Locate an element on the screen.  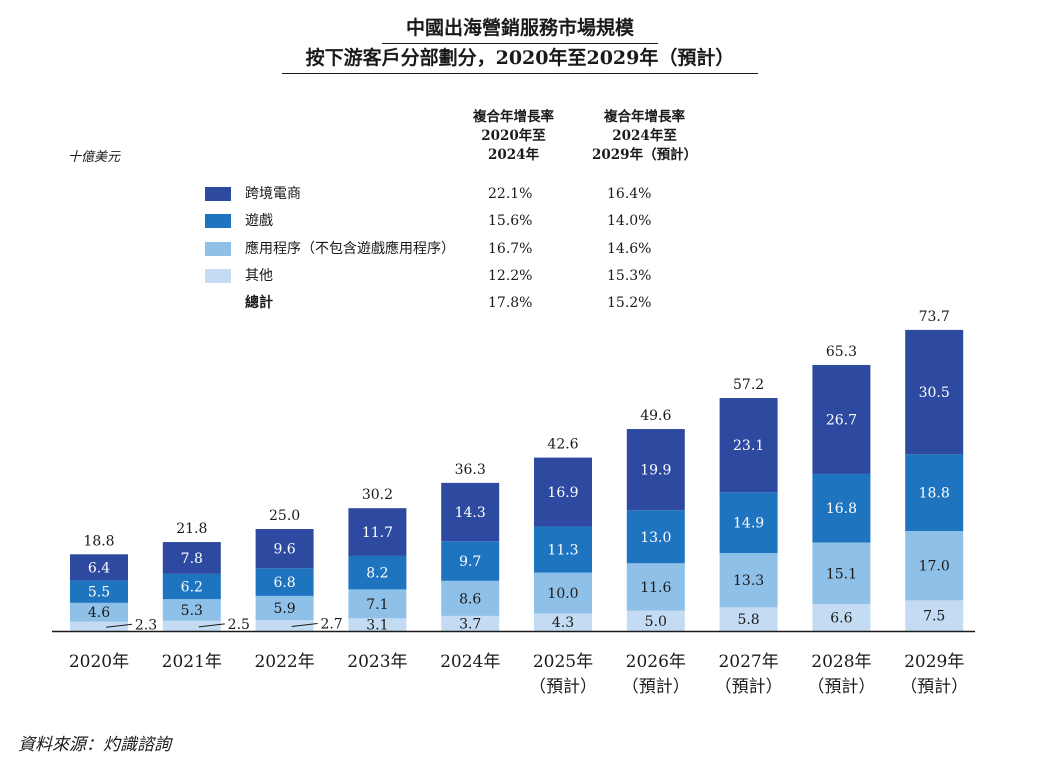
x-tick-label: 2029年 is located at coordinates (934, 662).